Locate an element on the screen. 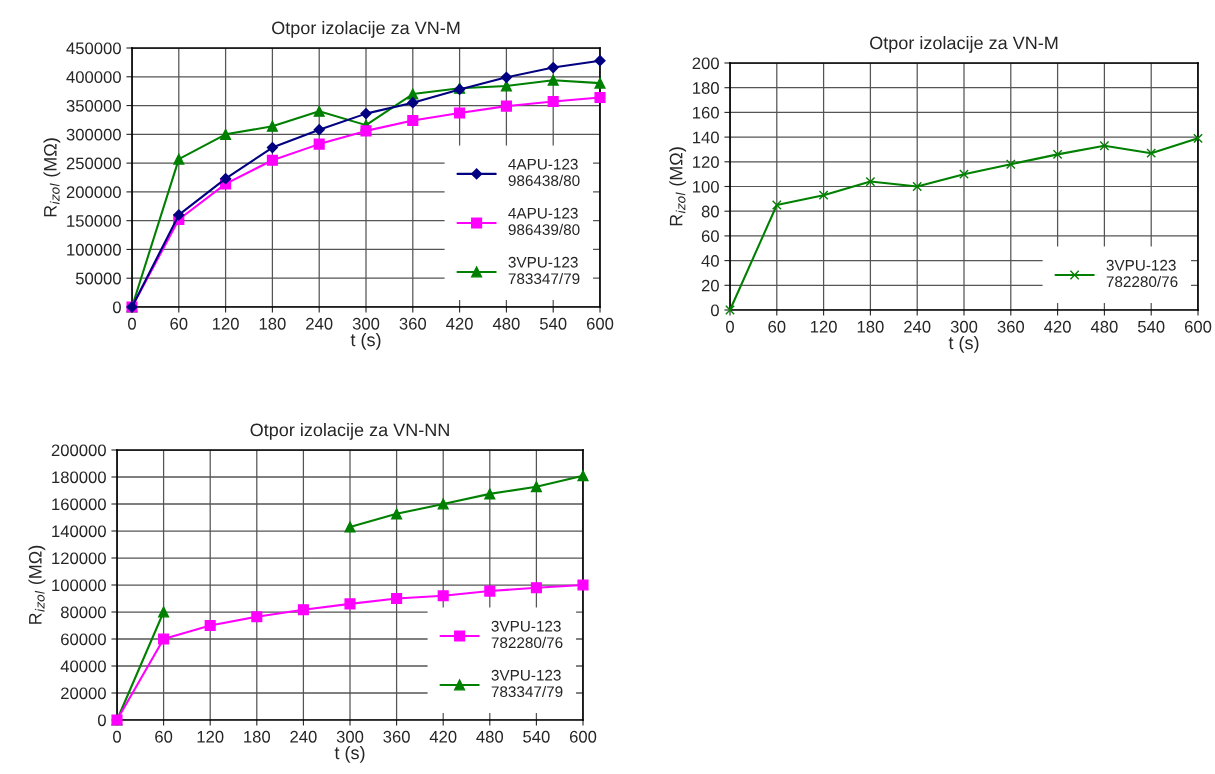  y-tick-label: 300000 is located at coordinates (93, 134).